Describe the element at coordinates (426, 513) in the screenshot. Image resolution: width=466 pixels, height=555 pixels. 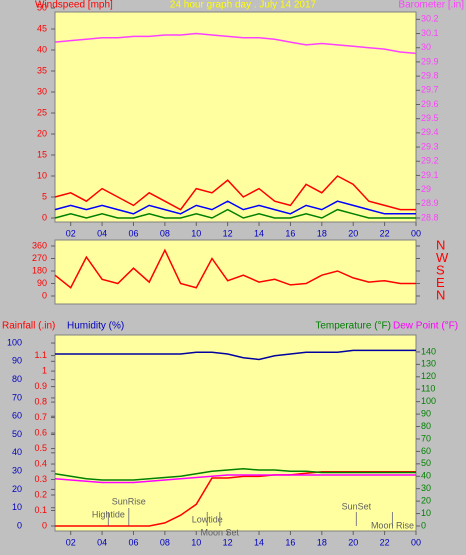
I see `y2-tick-label: 10` at that location.